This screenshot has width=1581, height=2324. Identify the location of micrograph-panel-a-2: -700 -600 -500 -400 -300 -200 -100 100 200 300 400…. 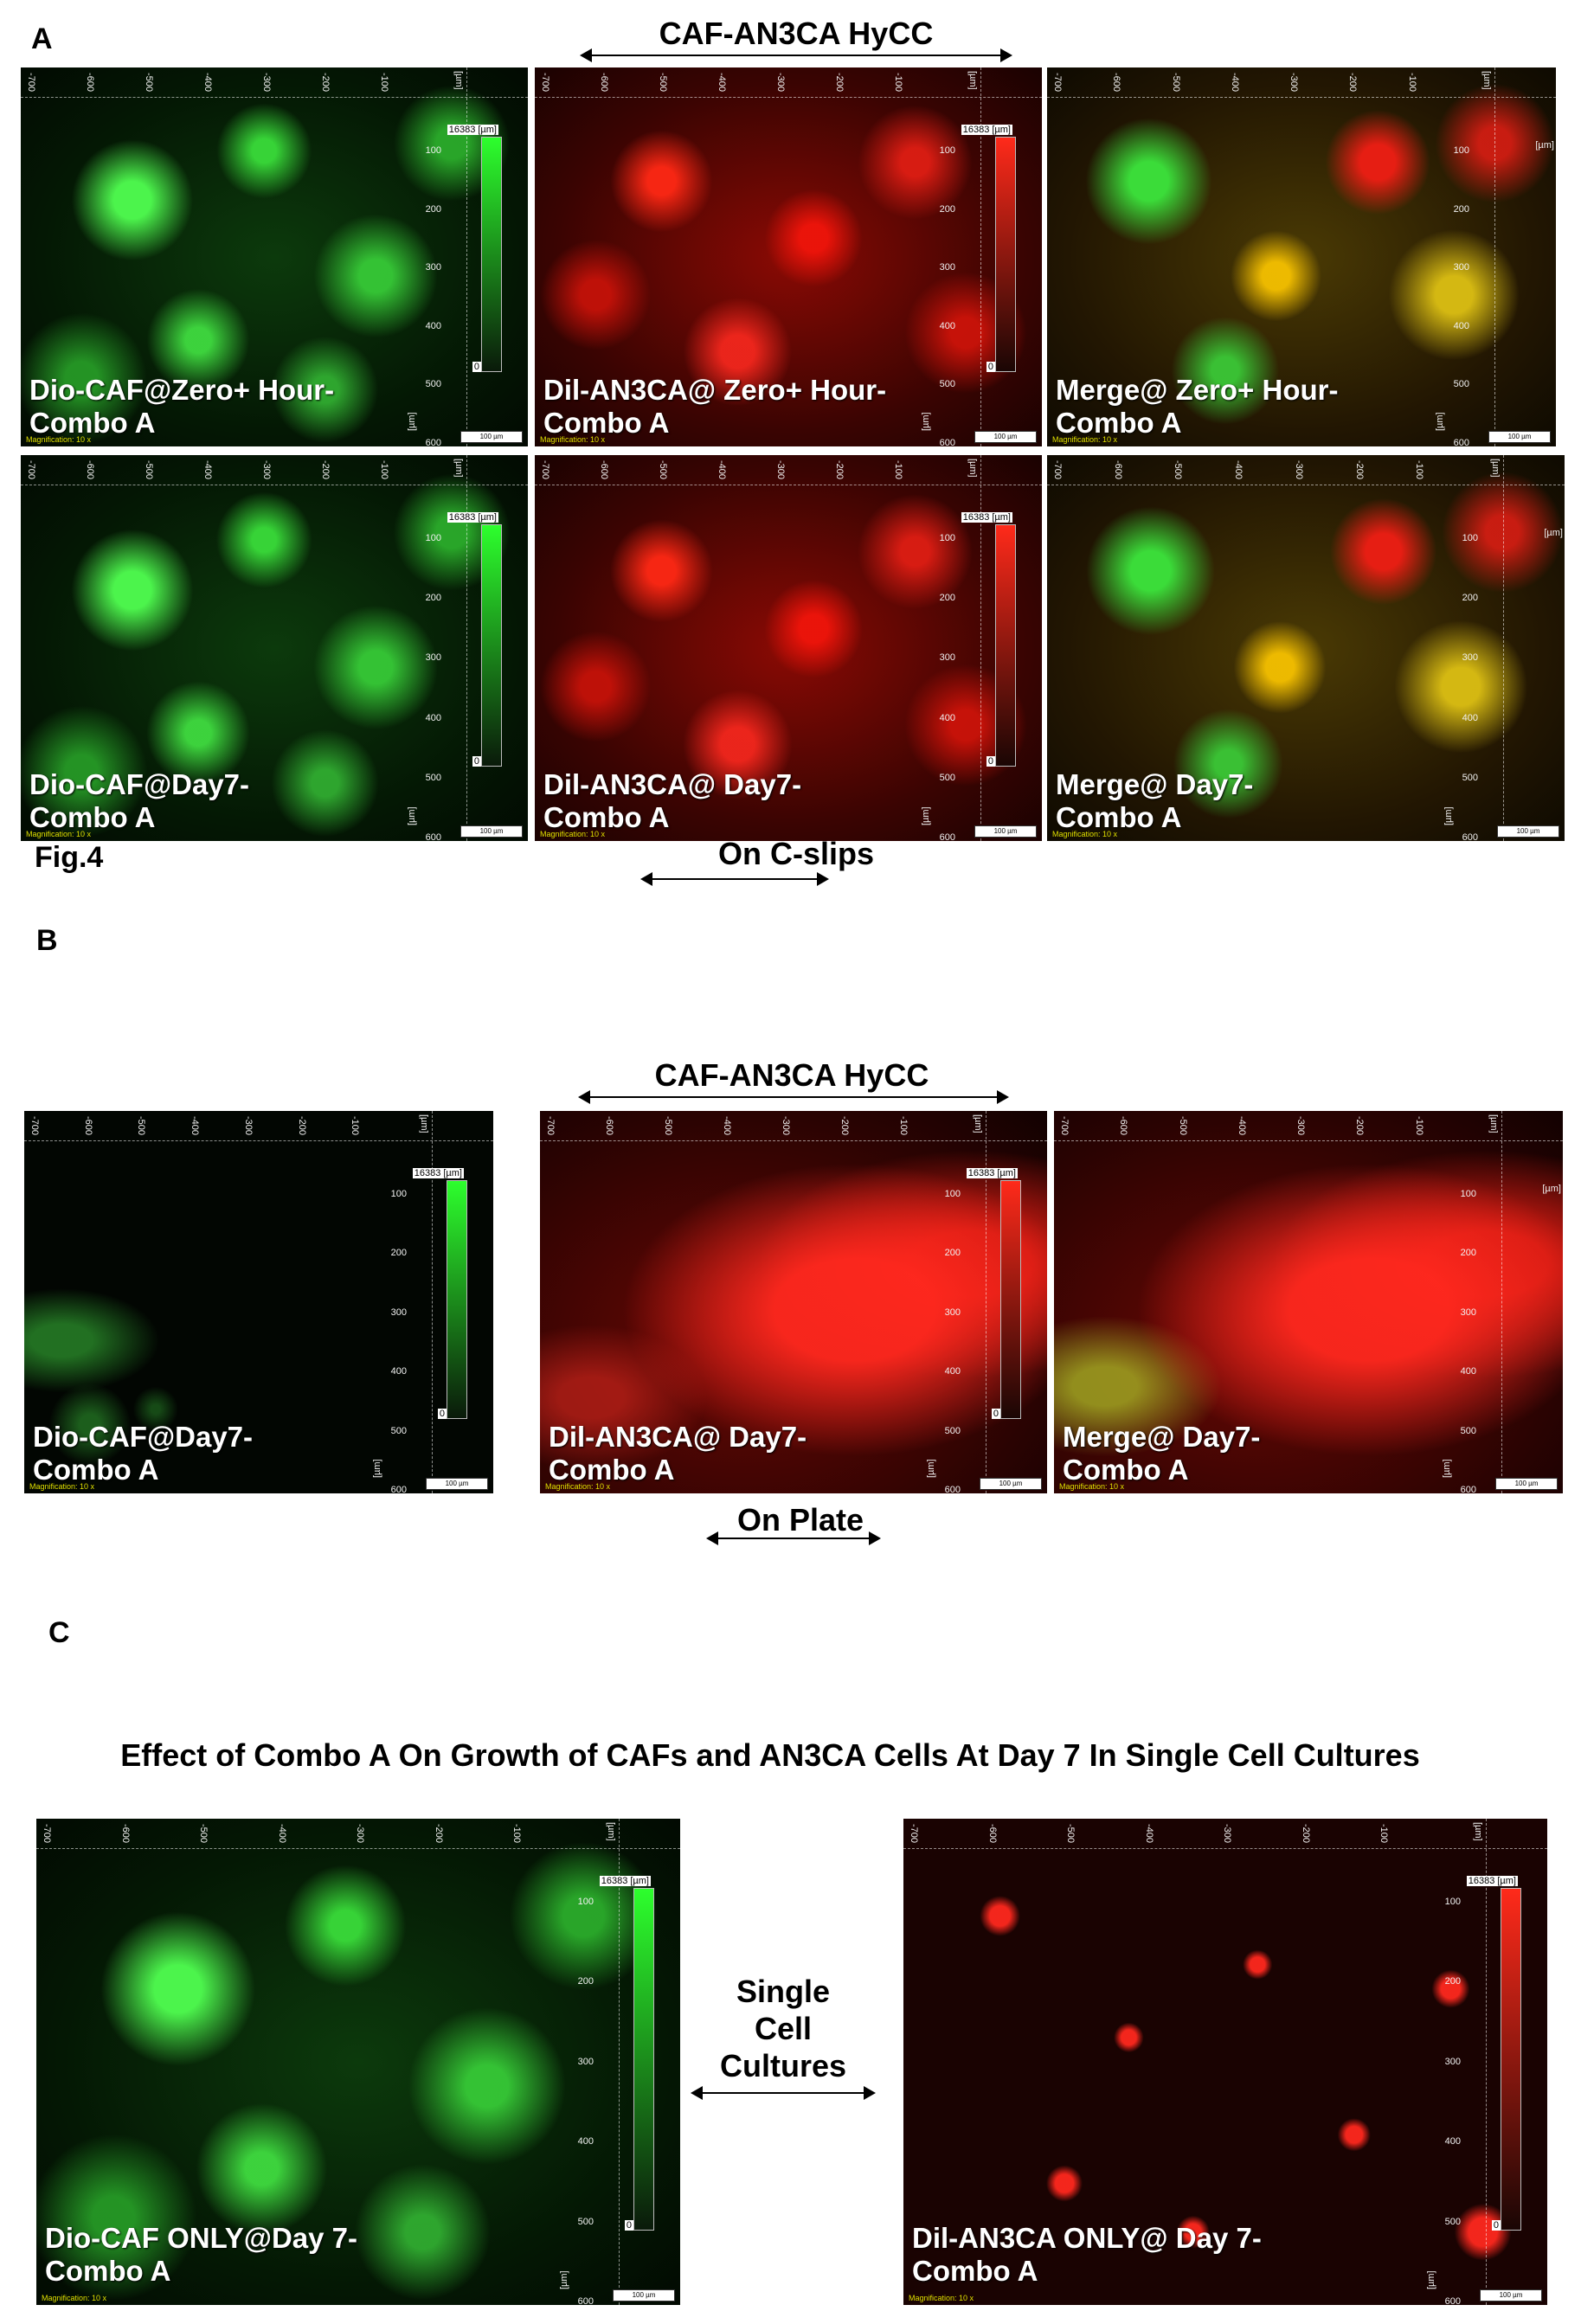
(788, 256).